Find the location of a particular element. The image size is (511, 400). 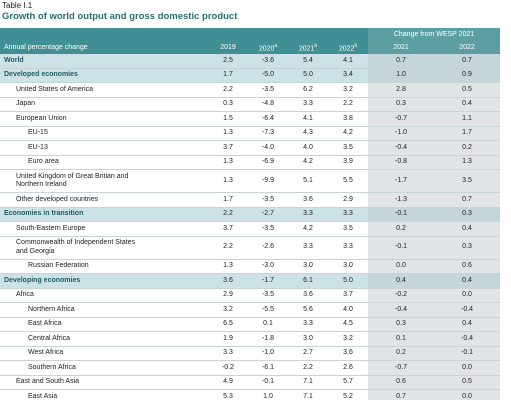

cell: -1.0 is located at coordinates (268, 353).